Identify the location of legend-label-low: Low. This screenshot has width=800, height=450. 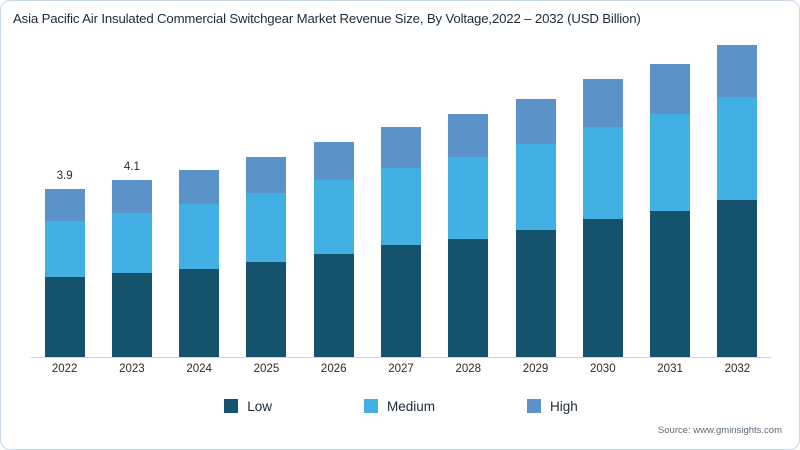
(259, 406).